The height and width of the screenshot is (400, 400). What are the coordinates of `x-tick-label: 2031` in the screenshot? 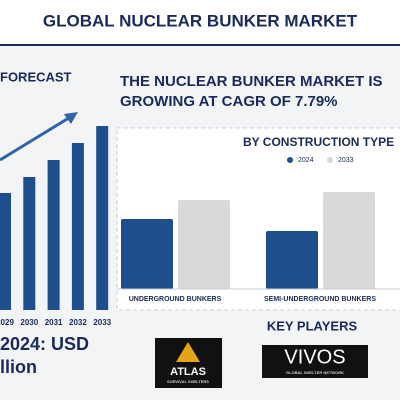 It's located at (54, 322).